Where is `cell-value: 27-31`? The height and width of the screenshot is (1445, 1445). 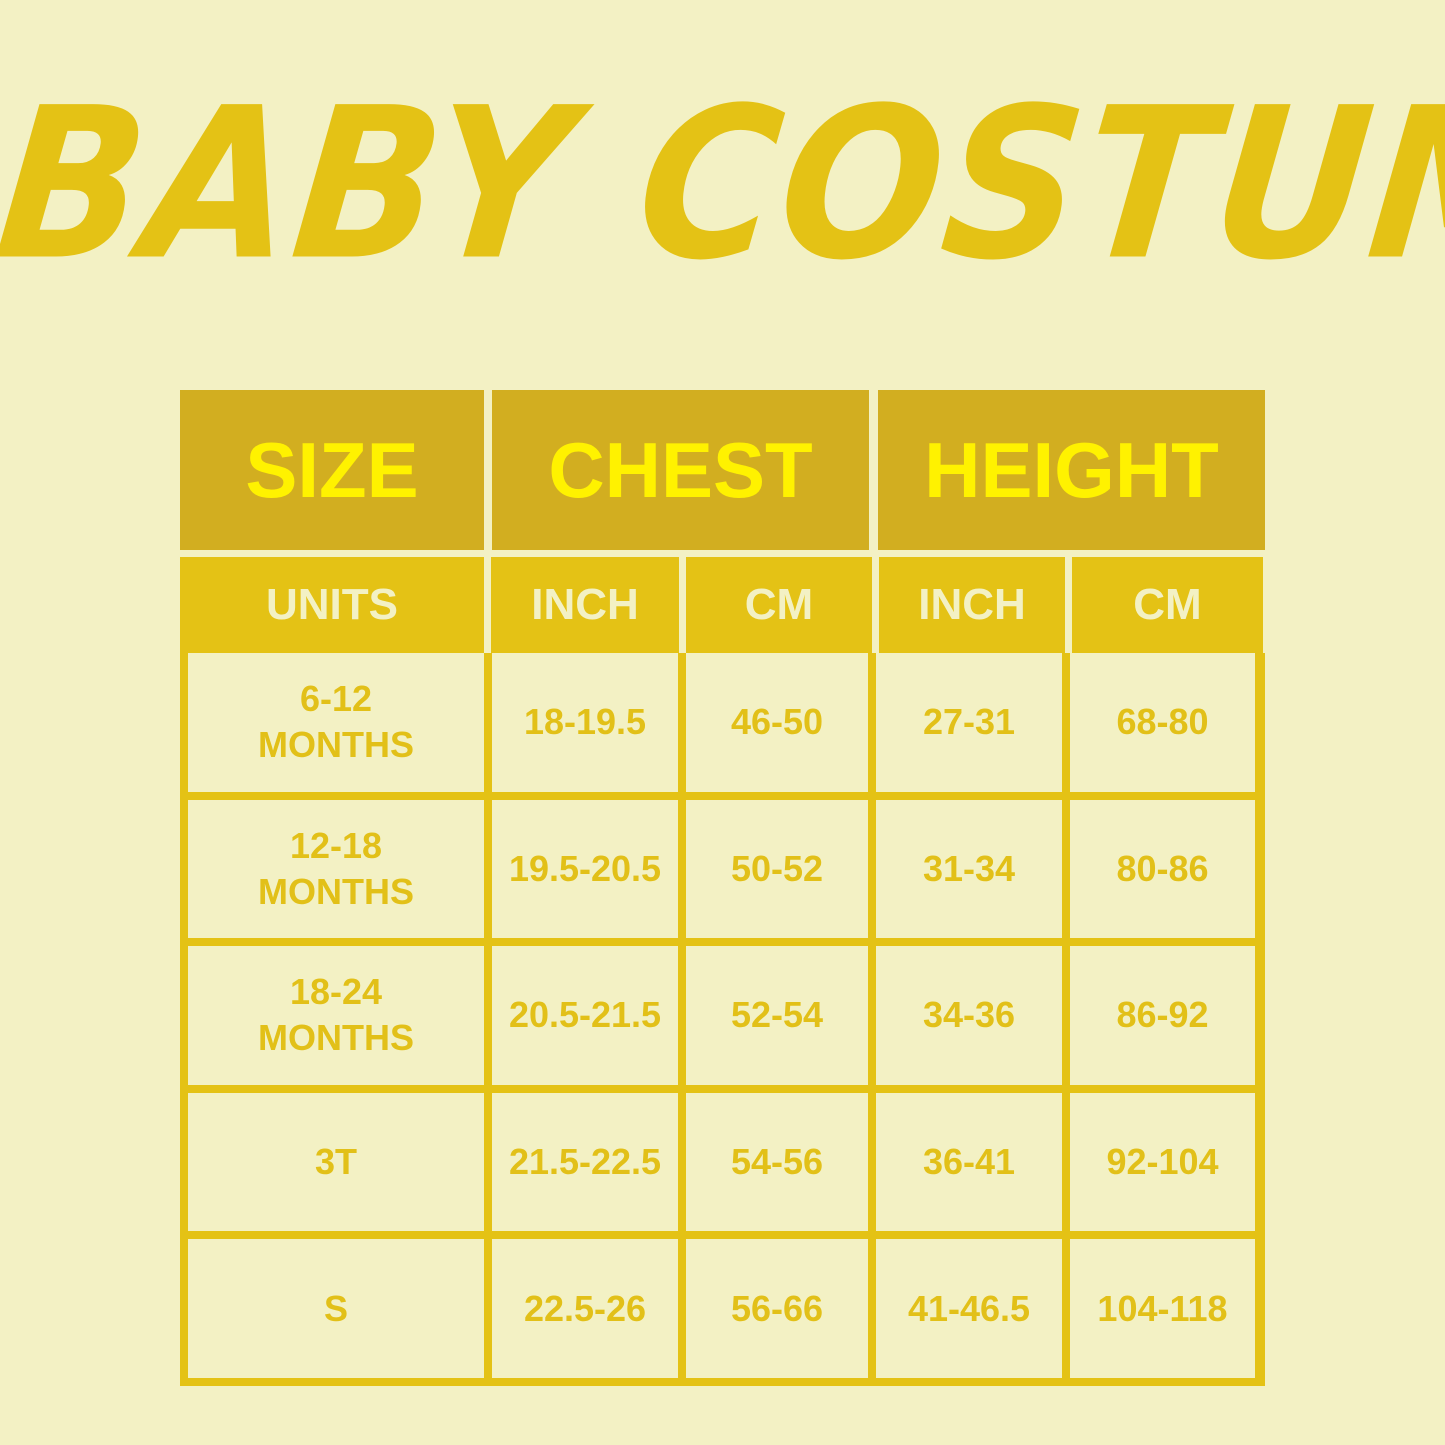 cell-value: 27-31 is located at coordinates (969, 722).